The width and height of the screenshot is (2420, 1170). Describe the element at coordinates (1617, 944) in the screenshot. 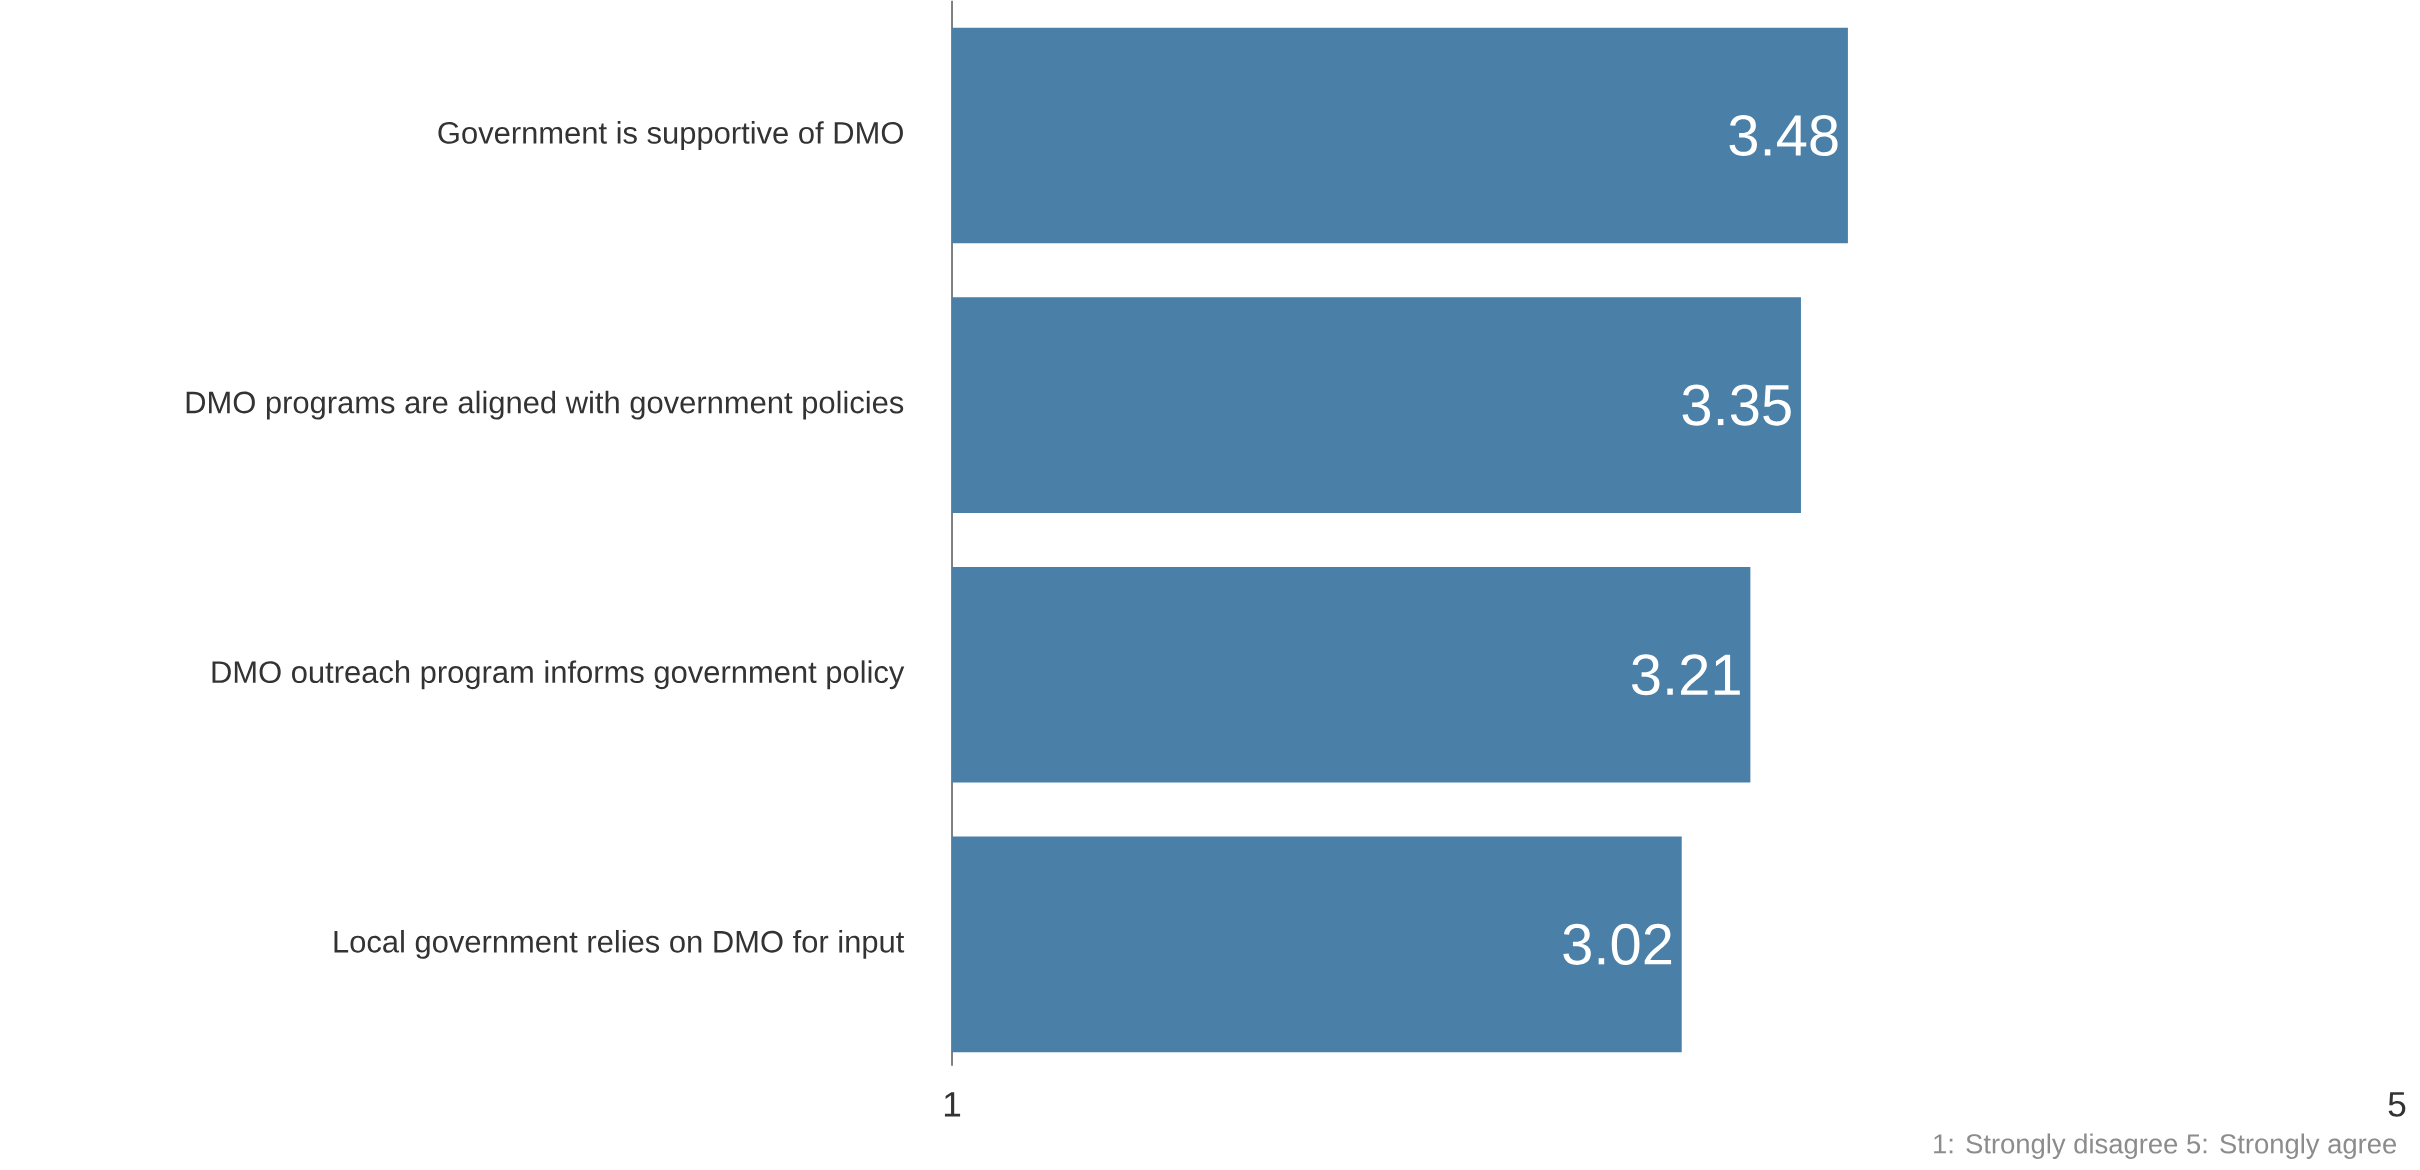

I see `data-label: 3.02` at that location.